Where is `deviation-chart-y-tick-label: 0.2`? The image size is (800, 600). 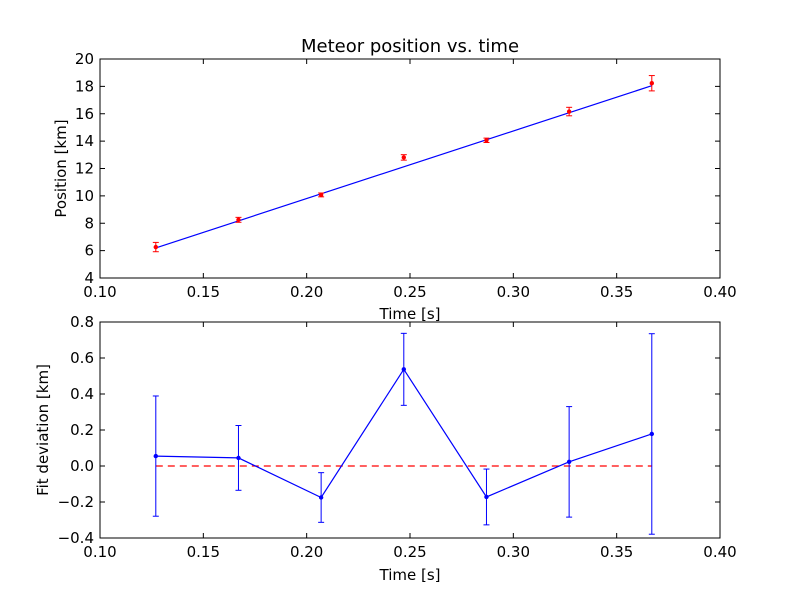
deviation-chart-y-tick-label: 0.2 is located at coordinates (82, 430).